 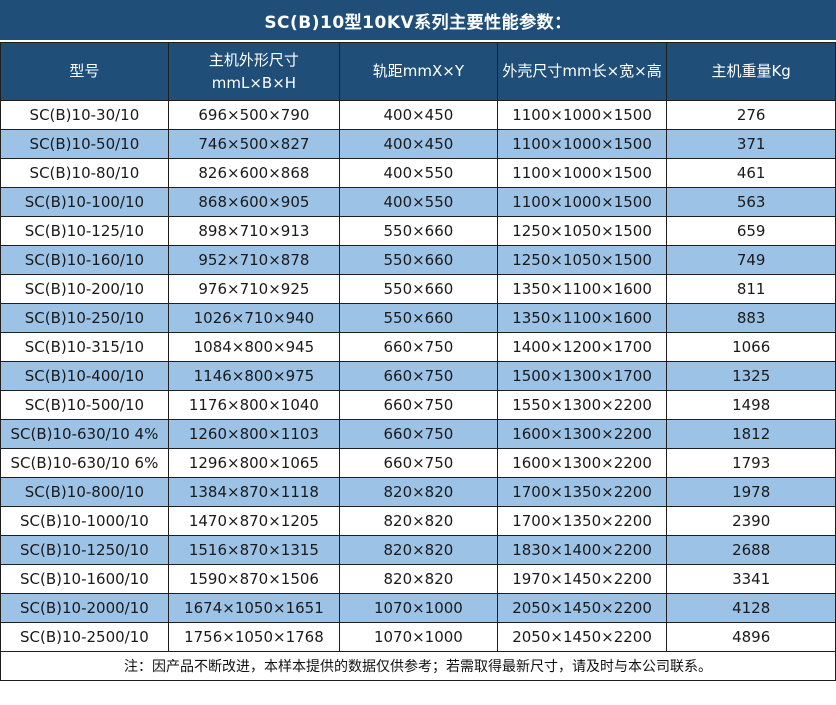 What do you see at coordinates (254, 637) in the screenshot?
I see `table-cell: 1756×1050×1768` at bounding box center [254, 637].